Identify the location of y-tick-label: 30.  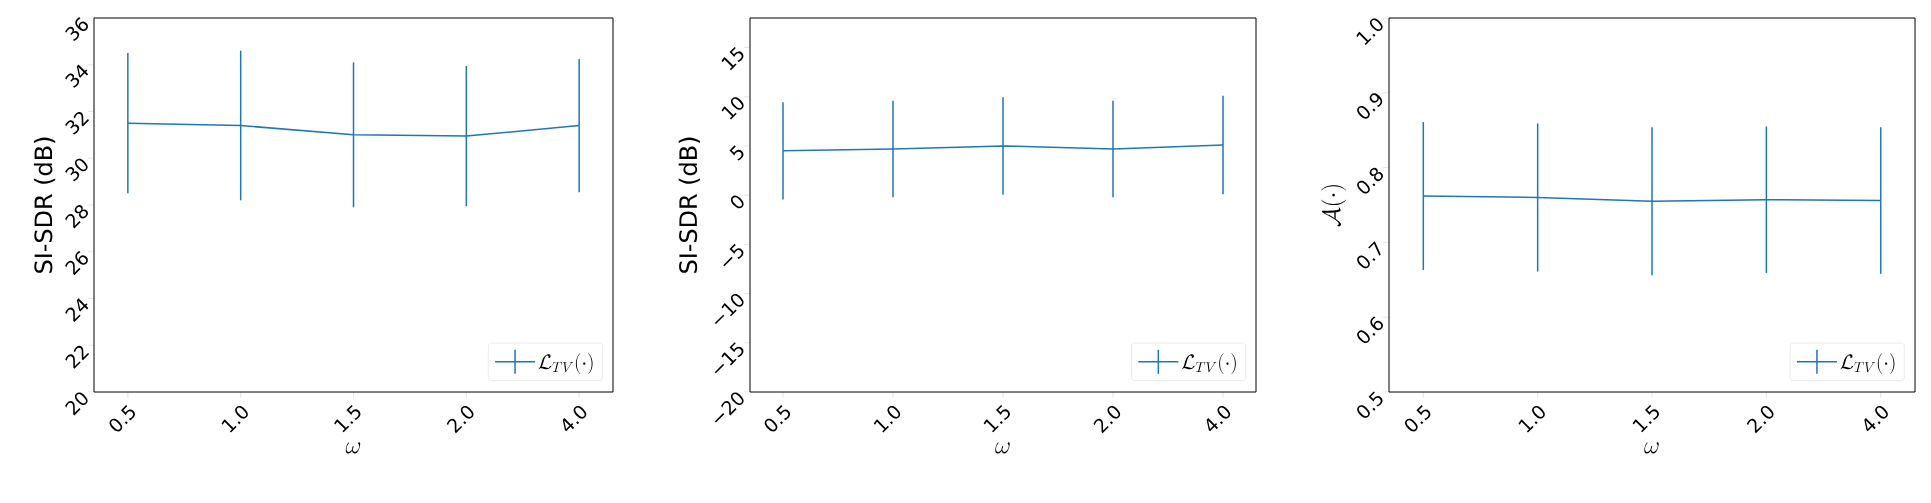
(76, 170).